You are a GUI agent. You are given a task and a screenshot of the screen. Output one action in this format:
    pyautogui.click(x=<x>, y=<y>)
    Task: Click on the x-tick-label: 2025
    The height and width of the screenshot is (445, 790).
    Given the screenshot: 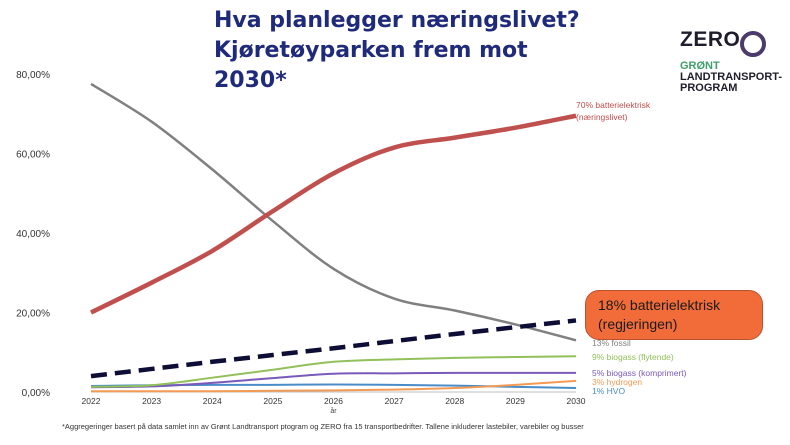 What is the action you would take?
    pyautogui.click(x=272, y=401)
    